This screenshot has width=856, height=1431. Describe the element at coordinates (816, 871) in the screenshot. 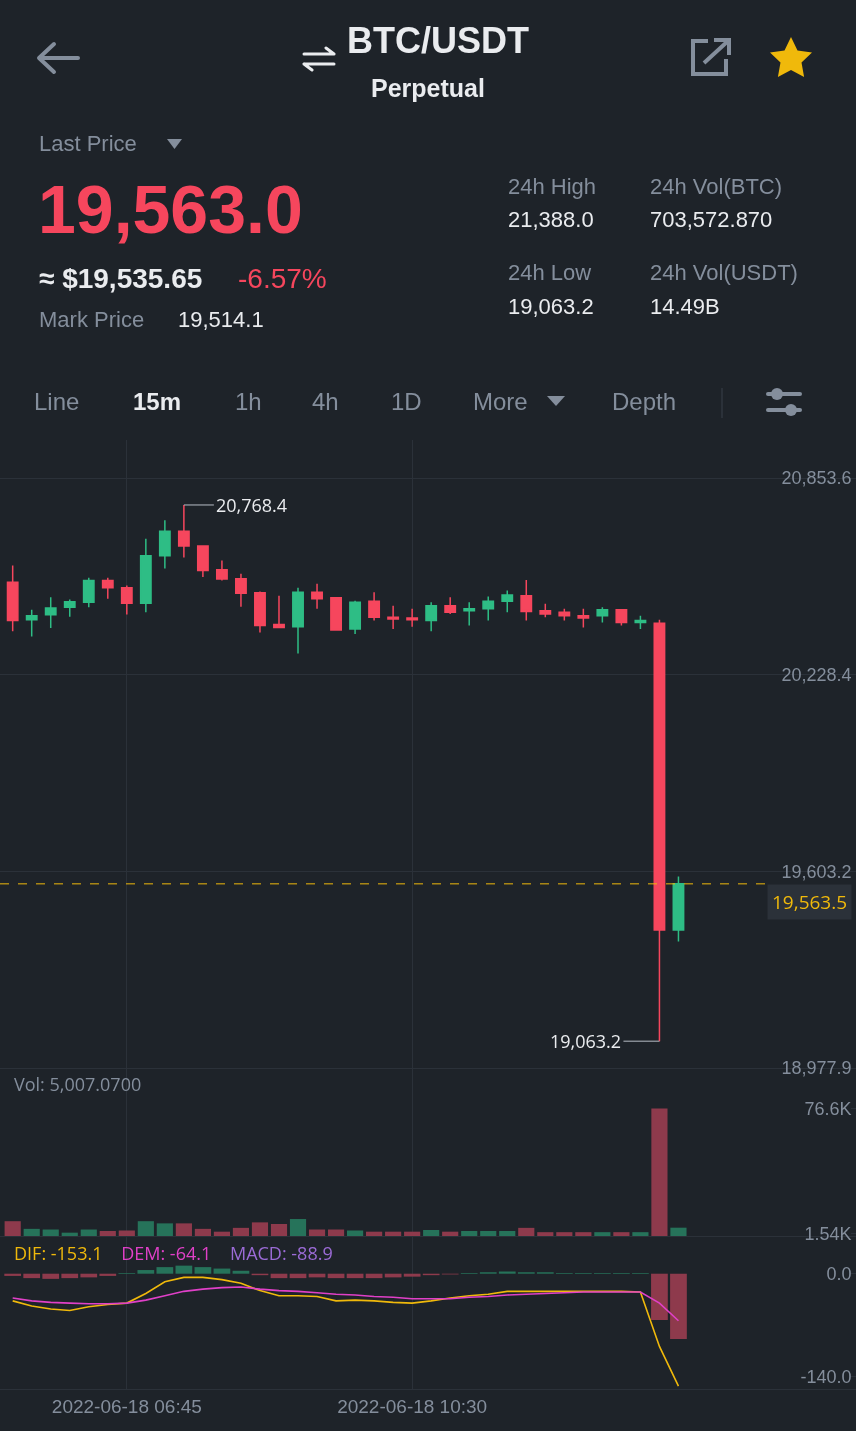

I see `y-tick-label: 19,603.2` at that location.